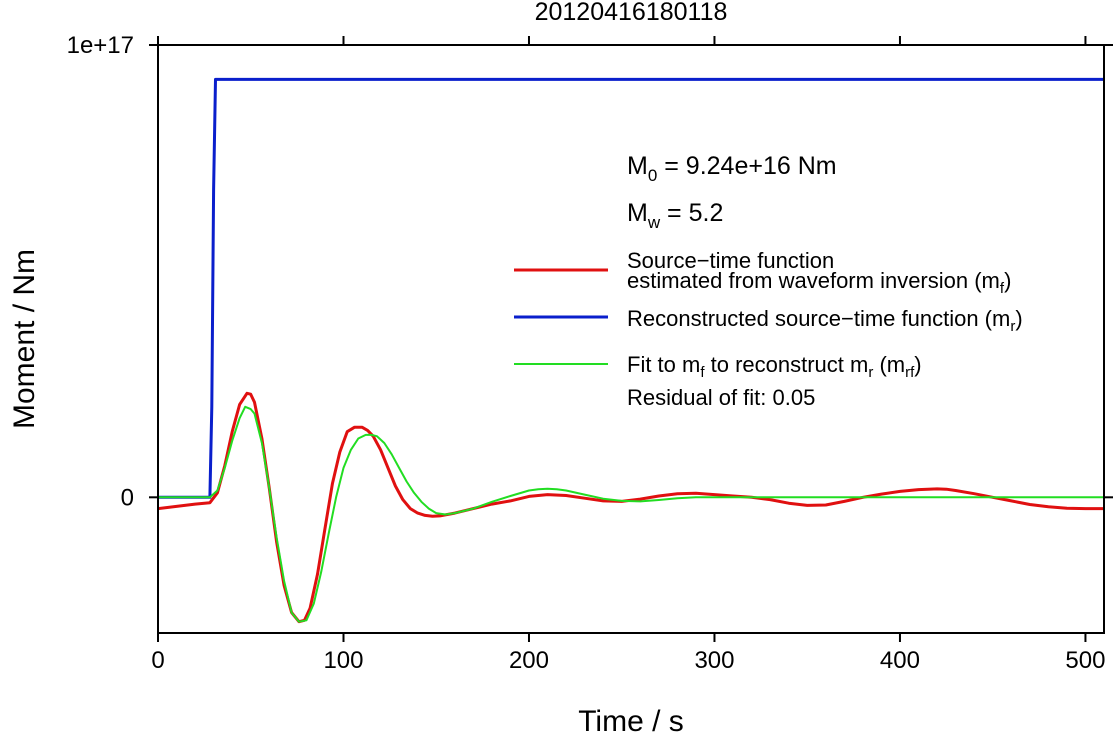  I want to click on x-tick-label: 500, so click(1085, 660).